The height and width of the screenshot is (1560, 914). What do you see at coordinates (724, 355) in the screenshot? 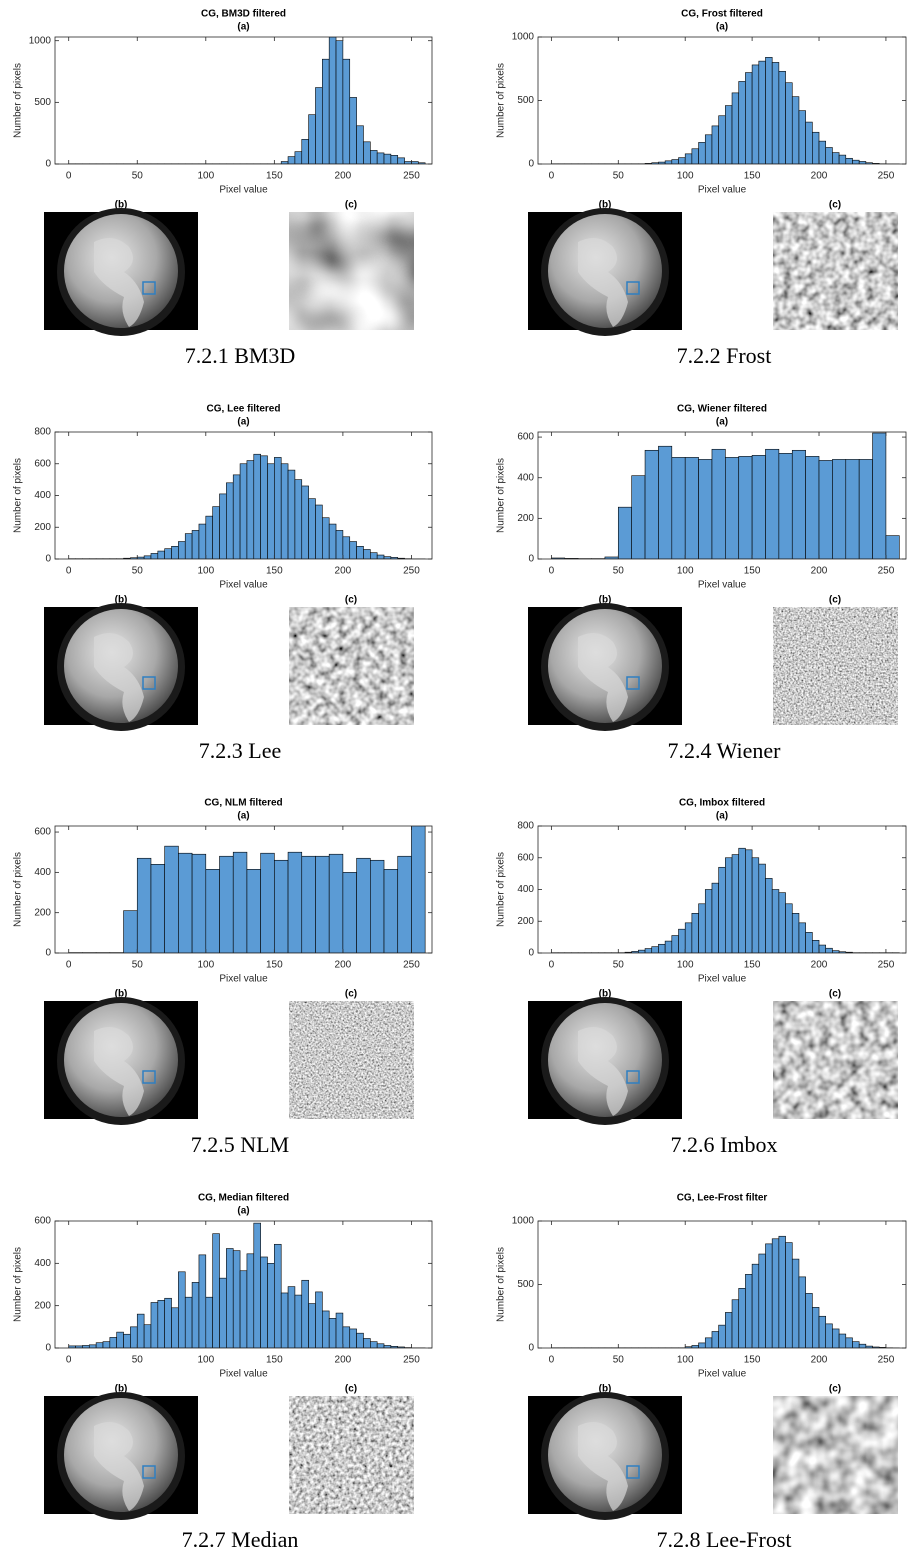
I see `caption: 7.2.2 Frost` at bounding box center [724, 355].